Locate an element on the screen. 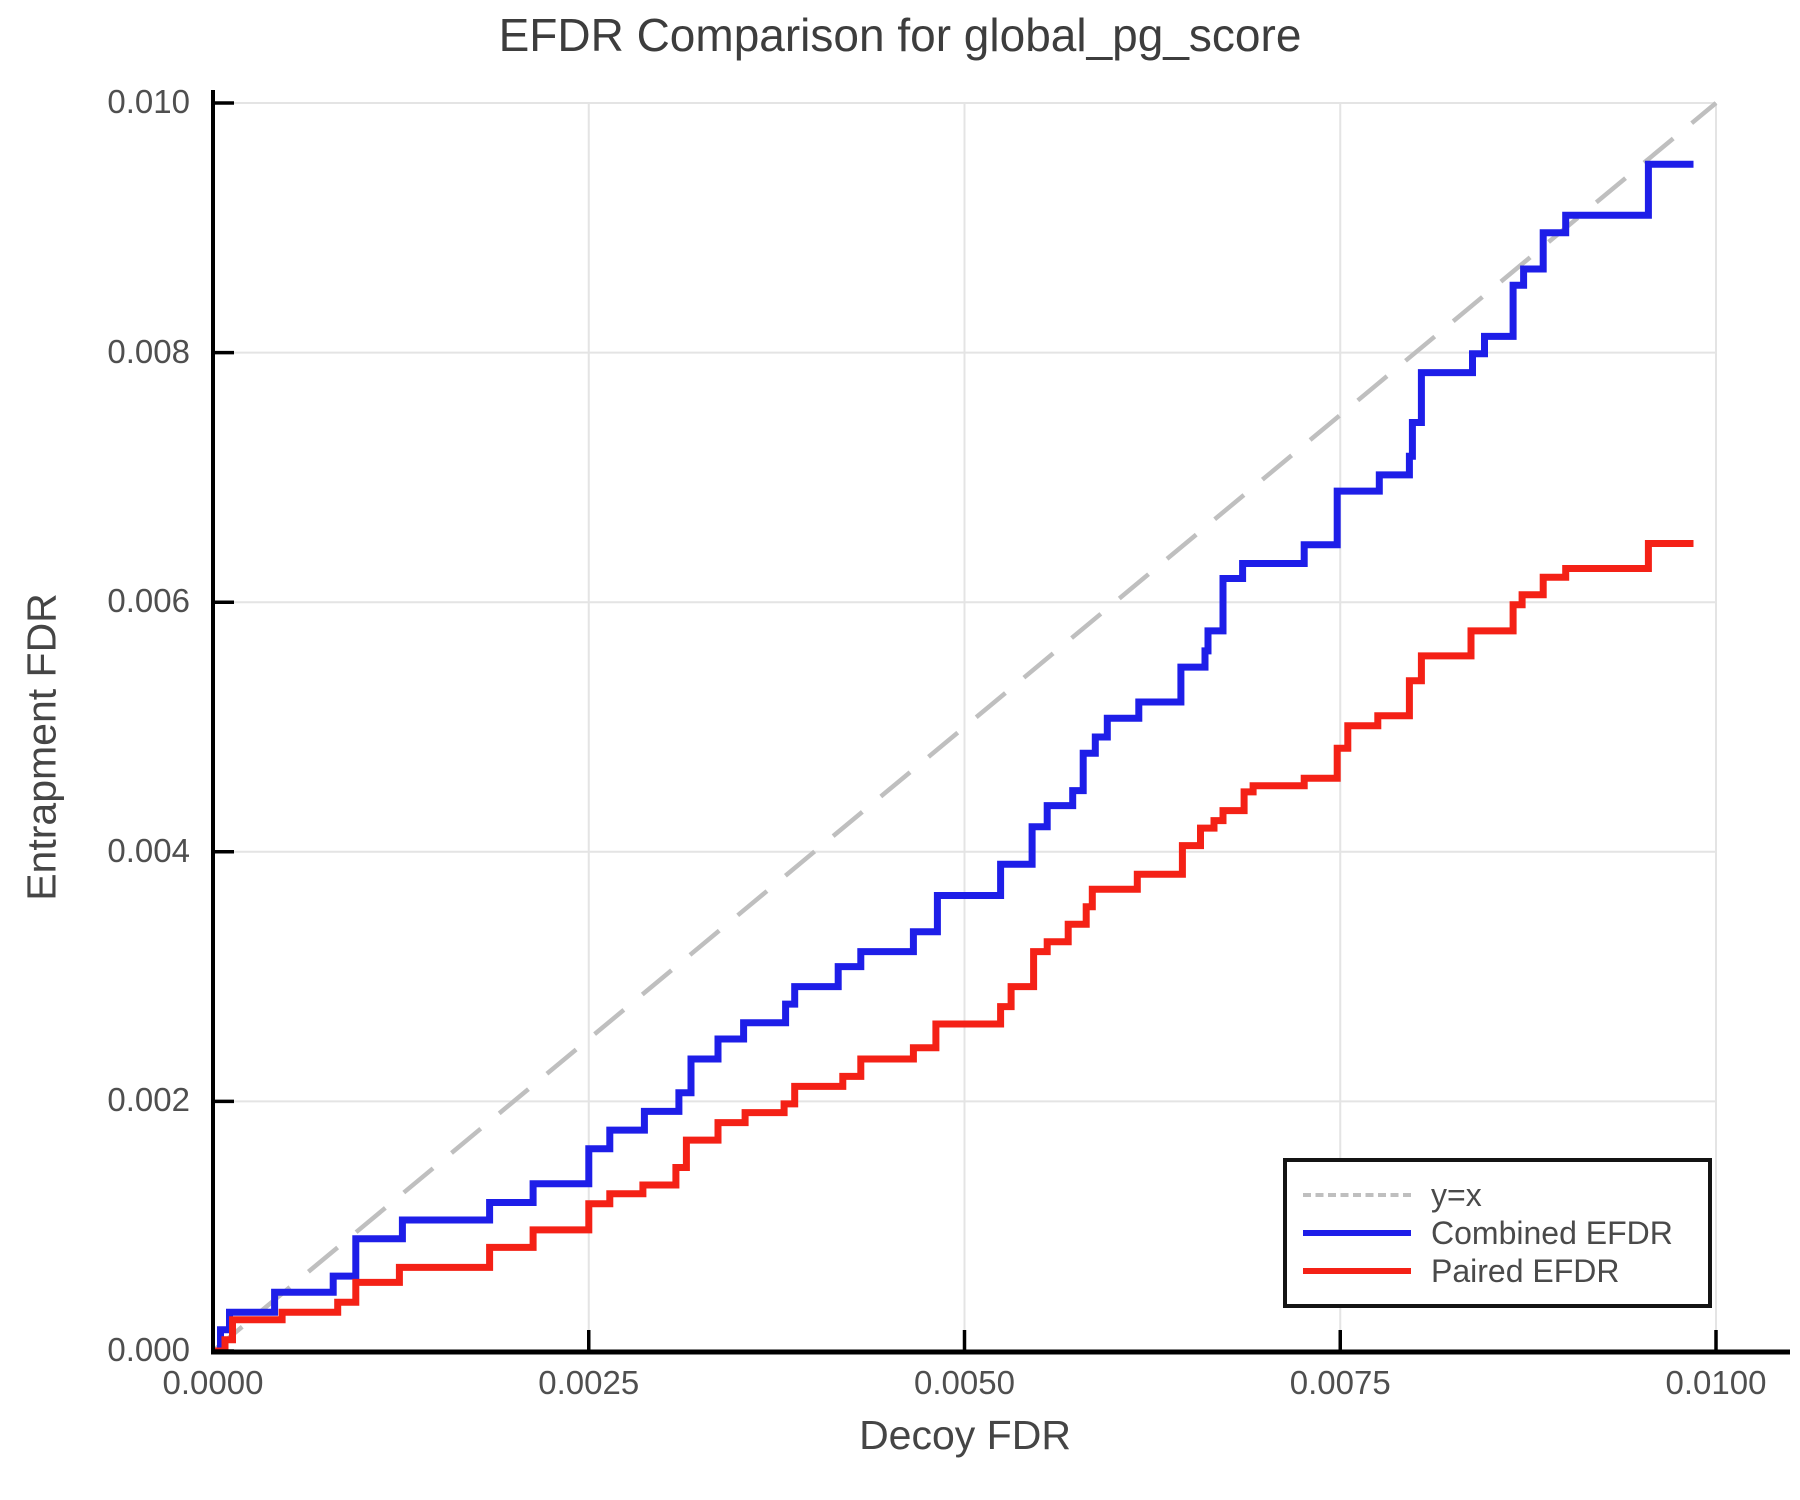 The width and height of the screenshot is (1800, 1500). legend-label-combined: Combined EFDR is located at coordinates (1552, 1232).